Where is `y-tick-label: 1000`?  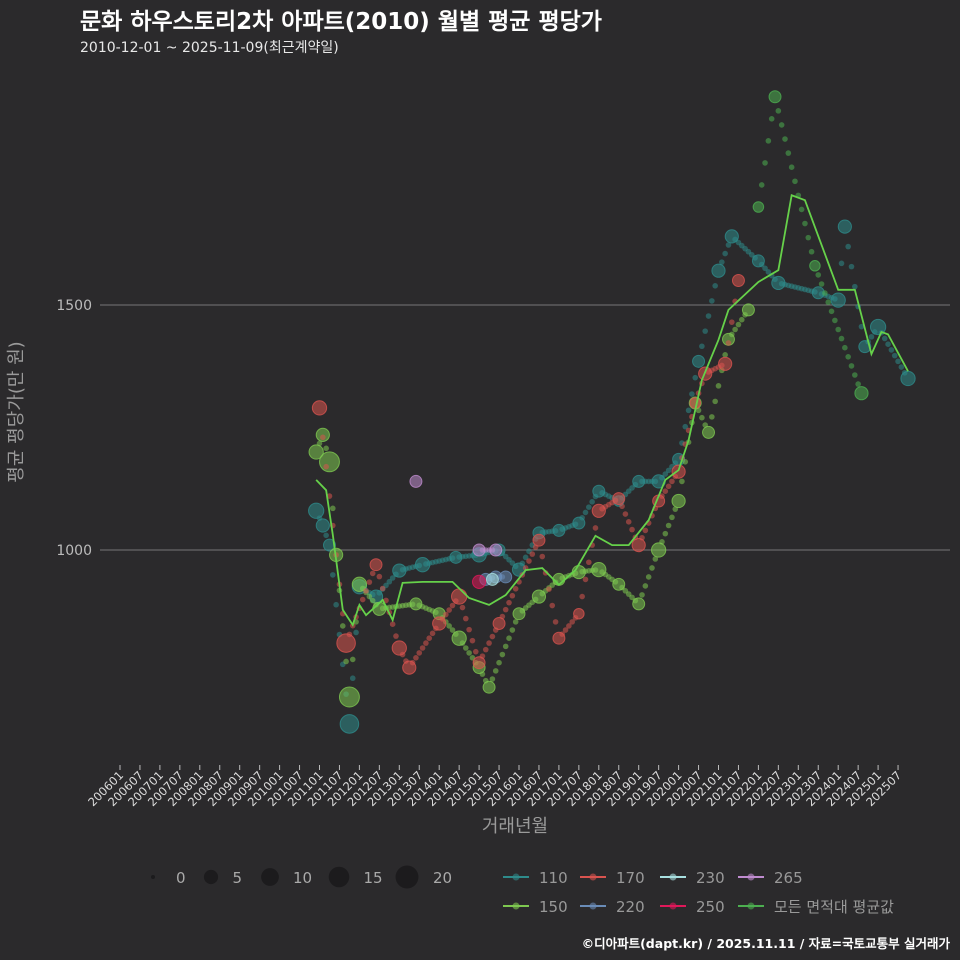
y-tick-label: 1000 is located at coordinates (74, 551).